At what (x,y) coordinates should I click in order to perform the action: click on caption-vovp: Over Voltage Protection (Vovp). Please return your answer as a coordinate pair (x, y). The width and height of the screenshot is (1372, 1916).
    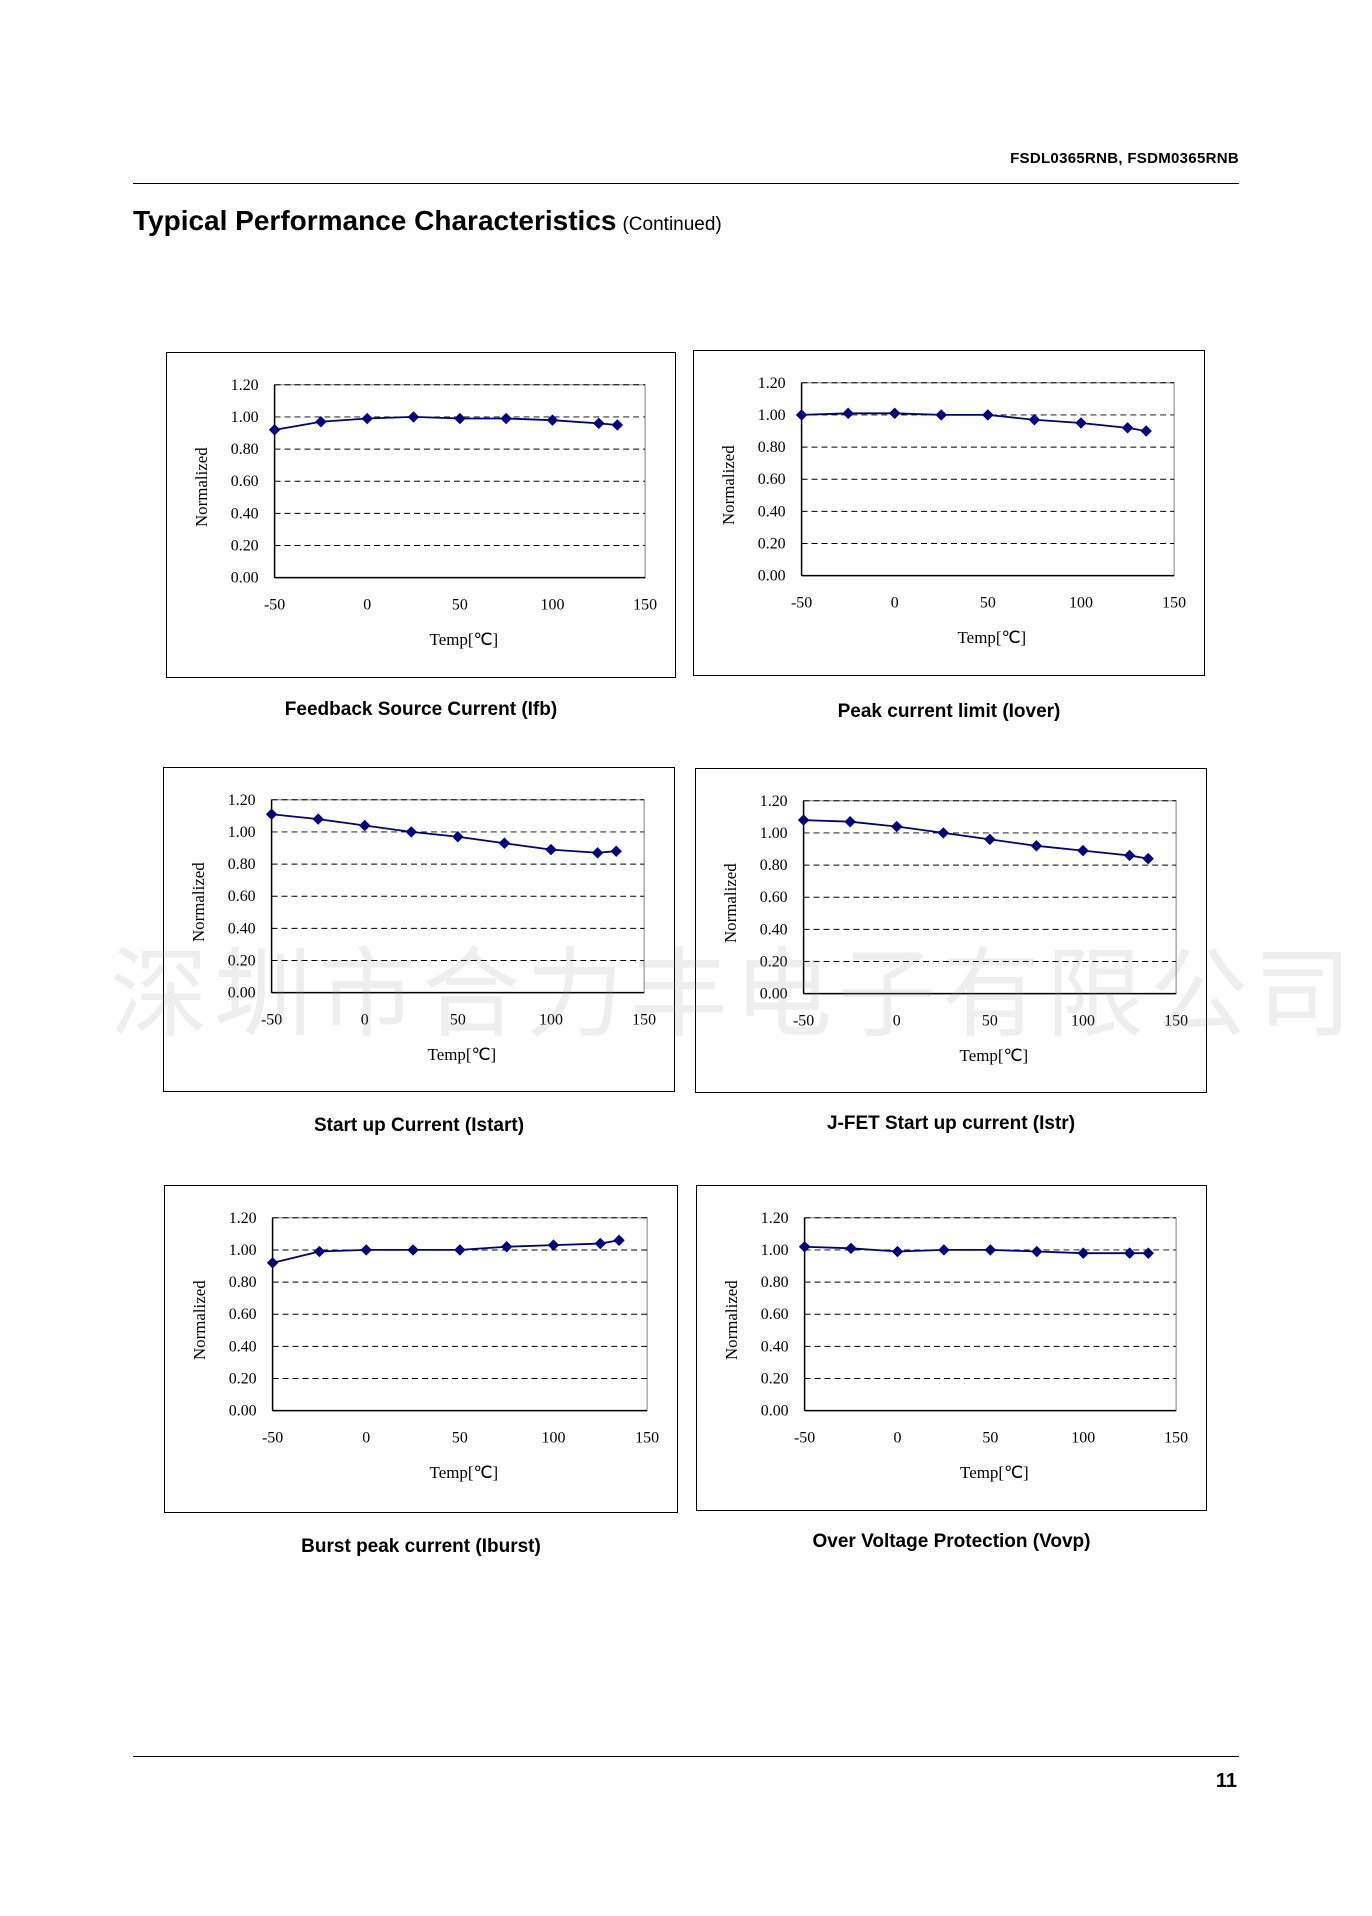
    Looking at the image, I should click on (951, 1541).